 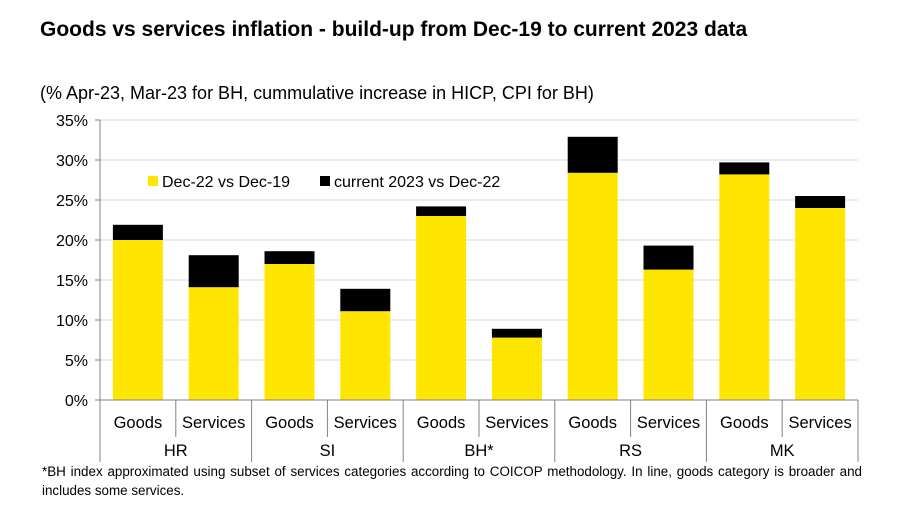 I want to click on y-tick-label: 25%, so click(x=72, y=201).